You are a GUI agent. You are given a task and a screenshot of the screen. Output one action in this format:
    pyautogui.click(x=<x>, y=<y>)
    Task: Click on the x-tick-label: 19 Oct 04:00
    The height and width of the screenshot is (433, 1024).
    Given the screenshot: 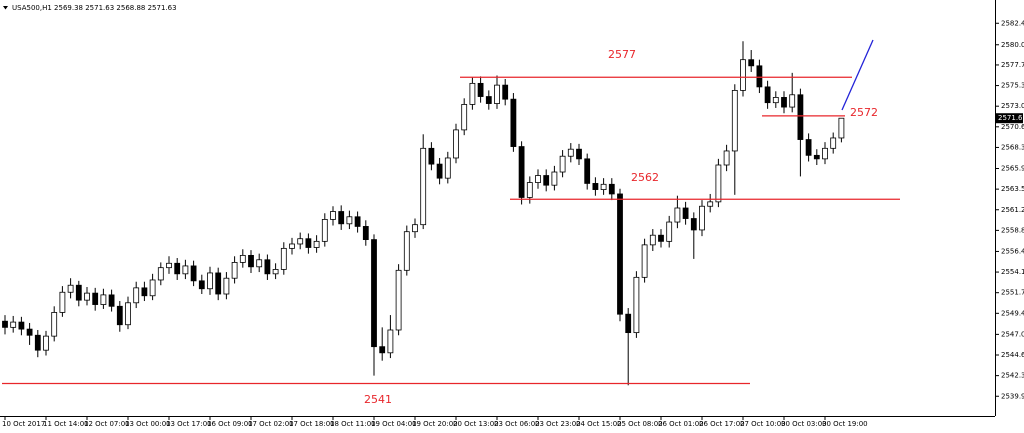 What is the action you would take?
    pyautogui.click(x=394, y=424)
    